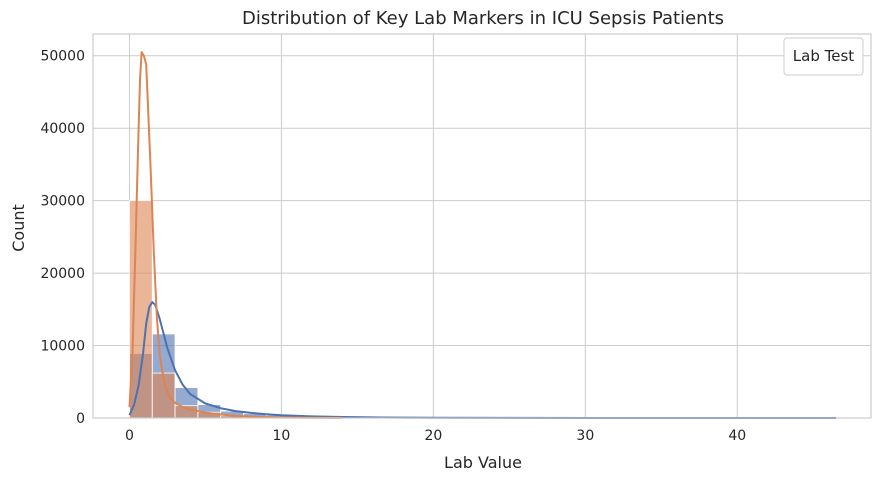  Describe the element at coordinates (18, 228) in the screenshot. I see `y-axis-label: Count` at that location.